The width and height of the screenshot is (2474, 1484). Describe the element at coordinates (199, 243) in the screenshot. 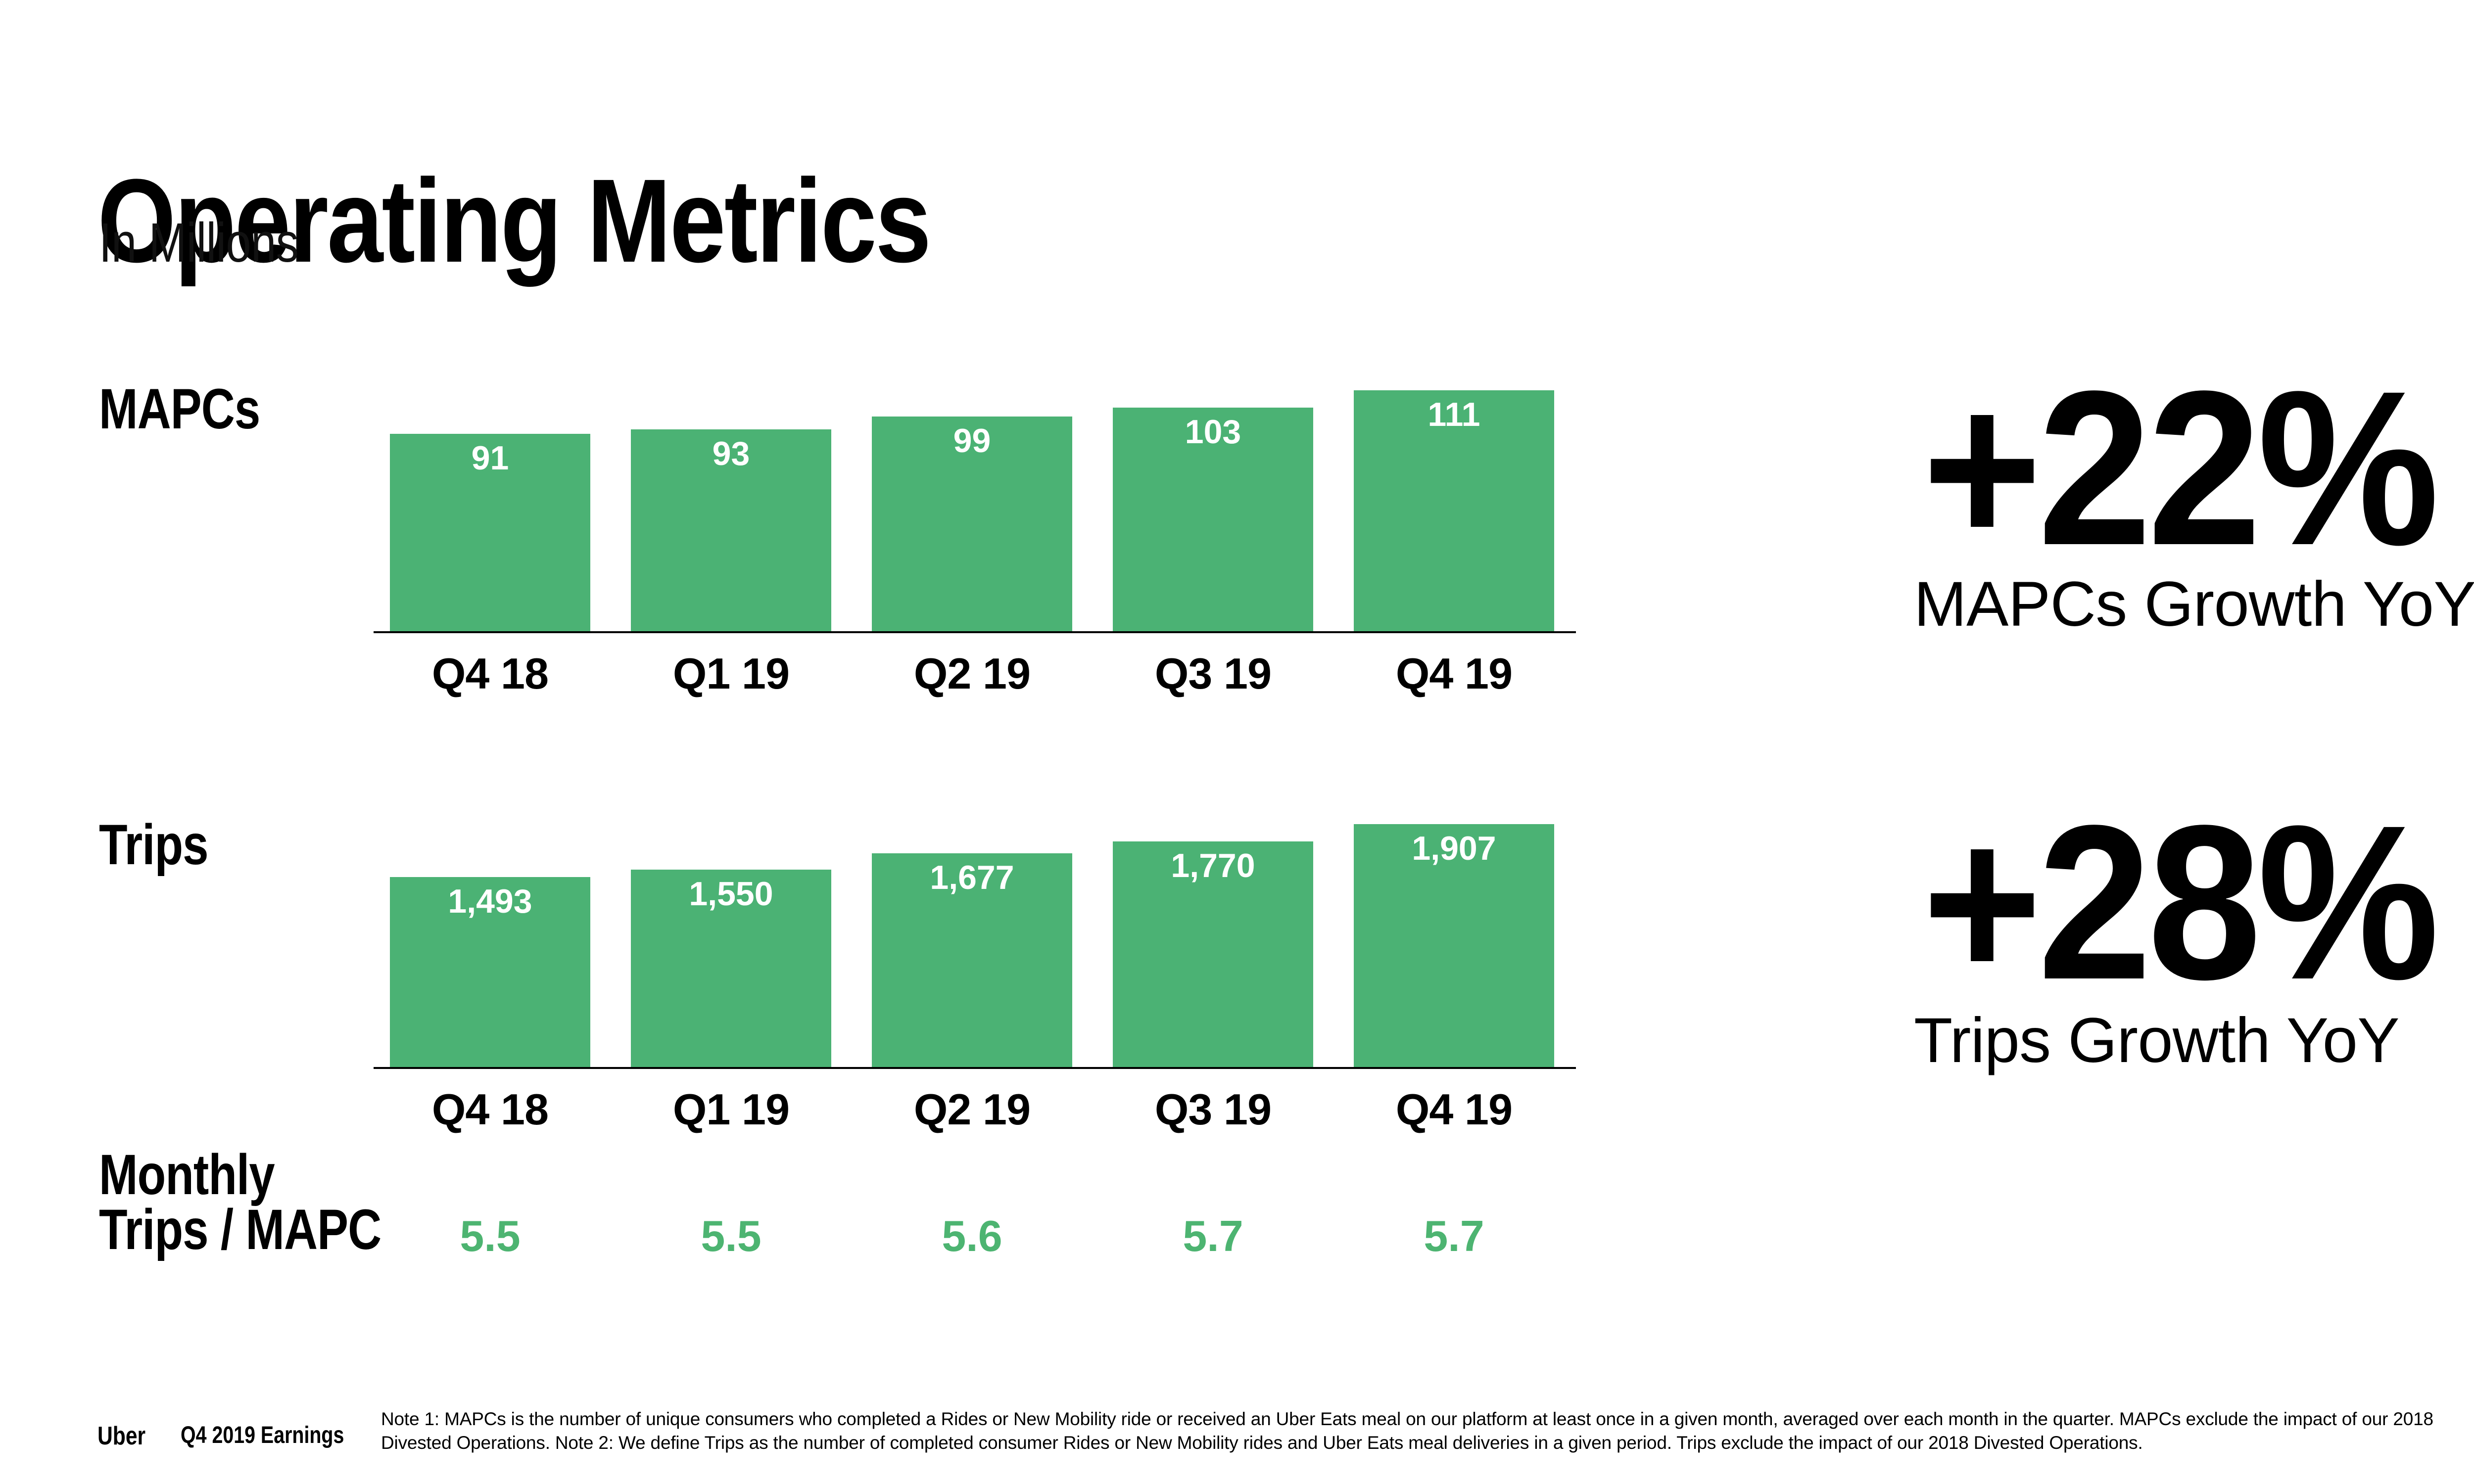

I see `page-subtitle: In Millions` at that location.